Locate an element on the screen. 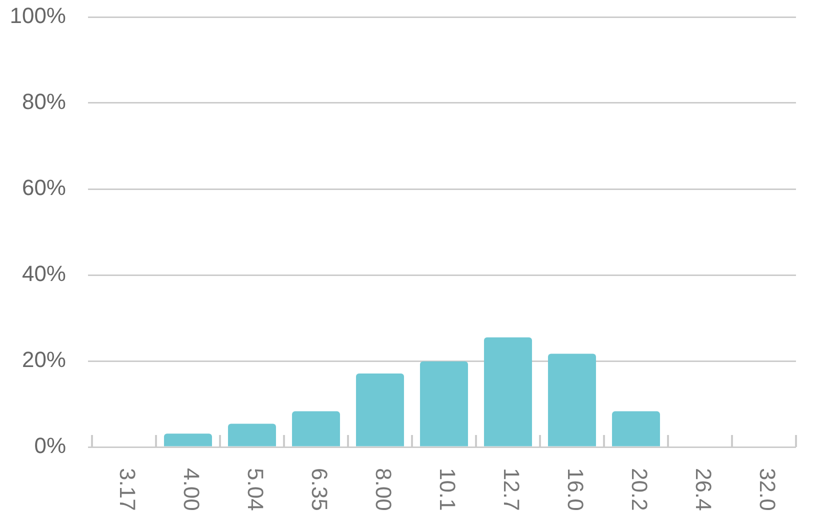  x-tick-label: 6.35 is located at coordinates (319, 489).